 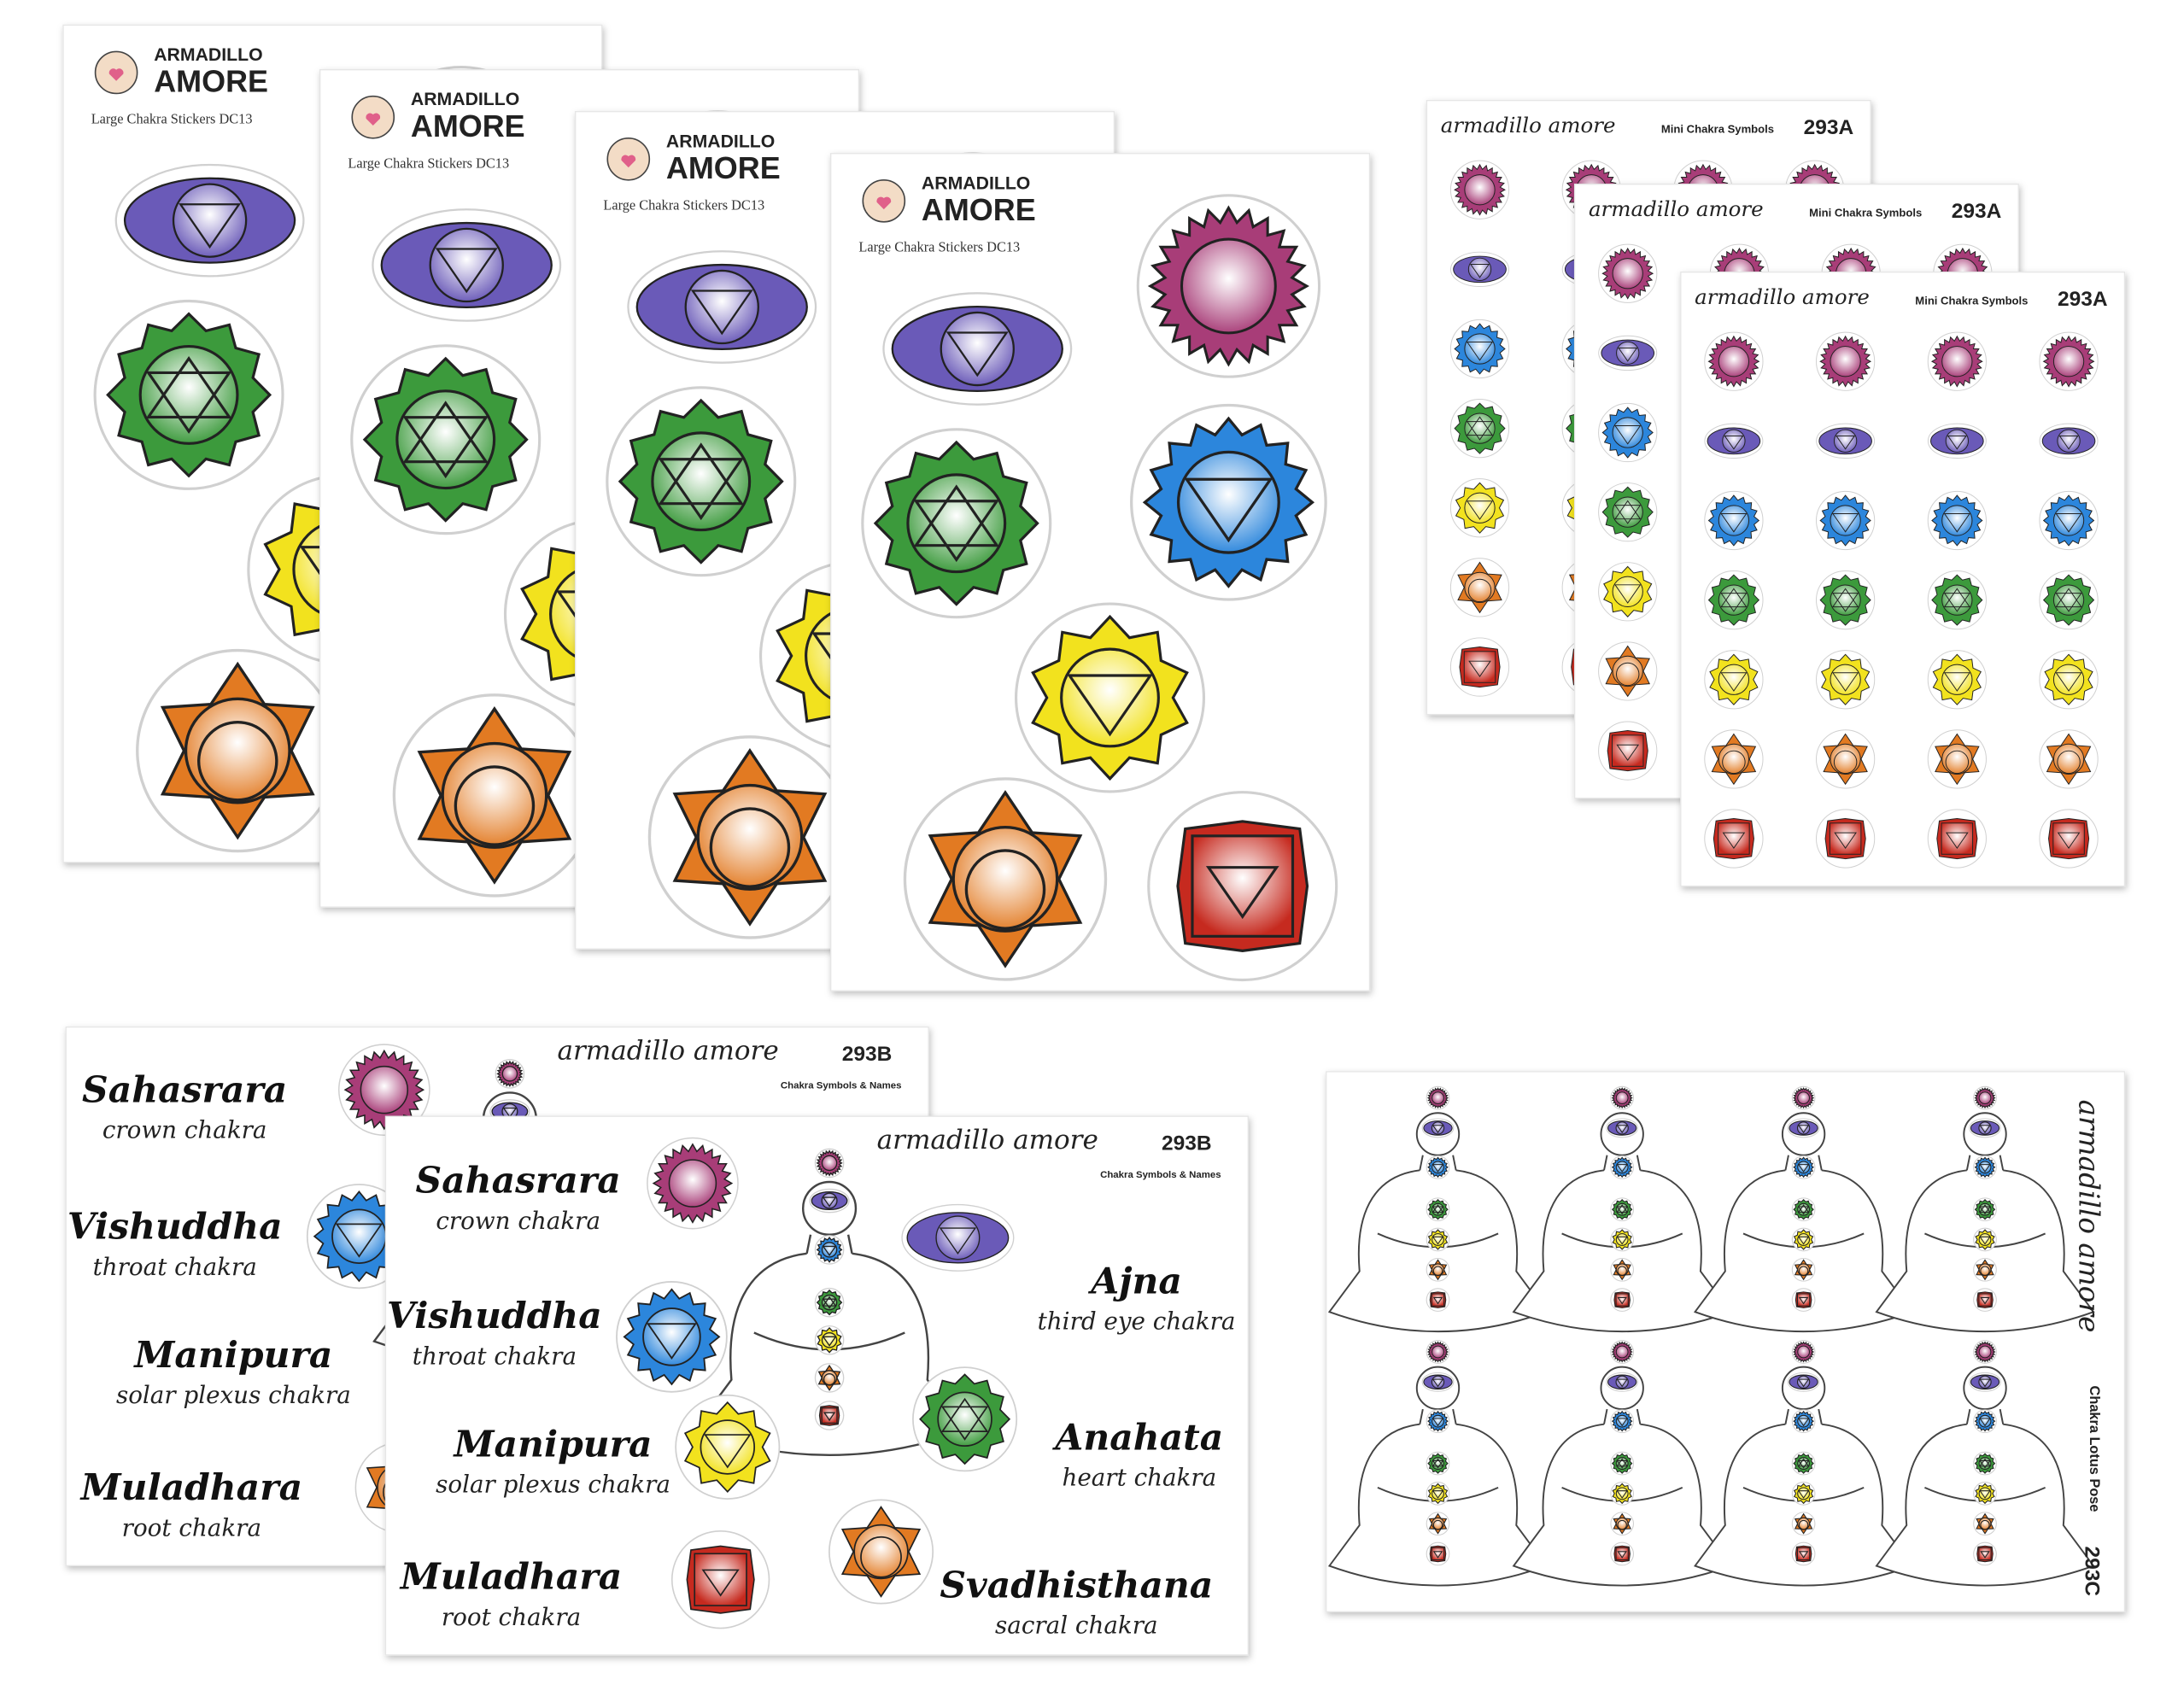 What do you see at coordinates (1137, 1321) in the screenshot?
I see `chakra-subtitle: third eye chakra` at bounding box center [1137, 1321].